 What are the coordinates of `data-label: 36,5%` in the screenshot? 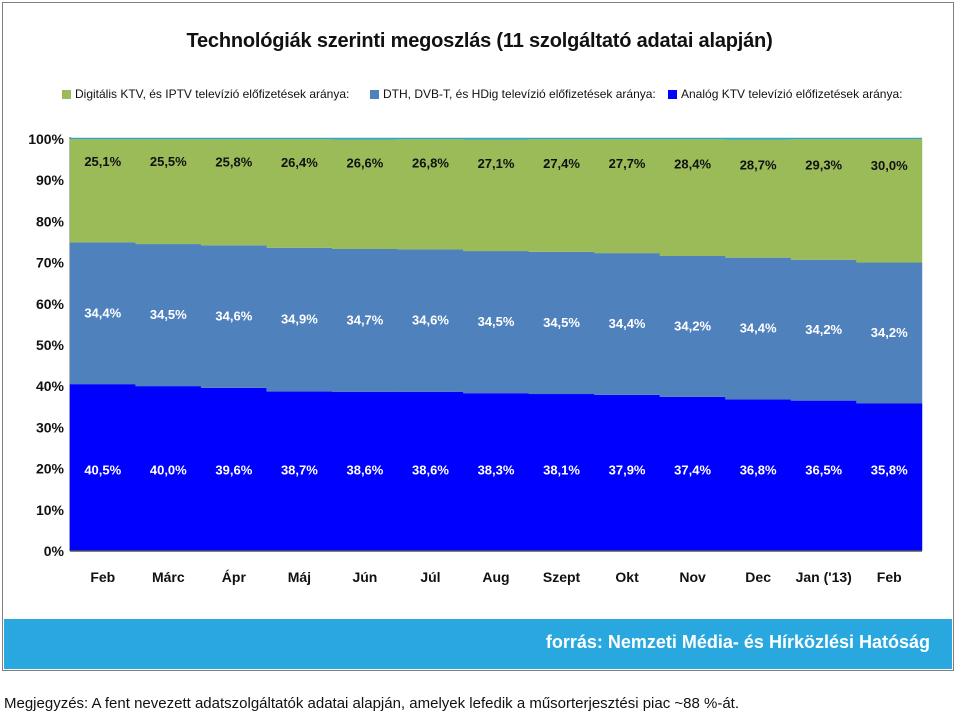 It's located at (823, 470).